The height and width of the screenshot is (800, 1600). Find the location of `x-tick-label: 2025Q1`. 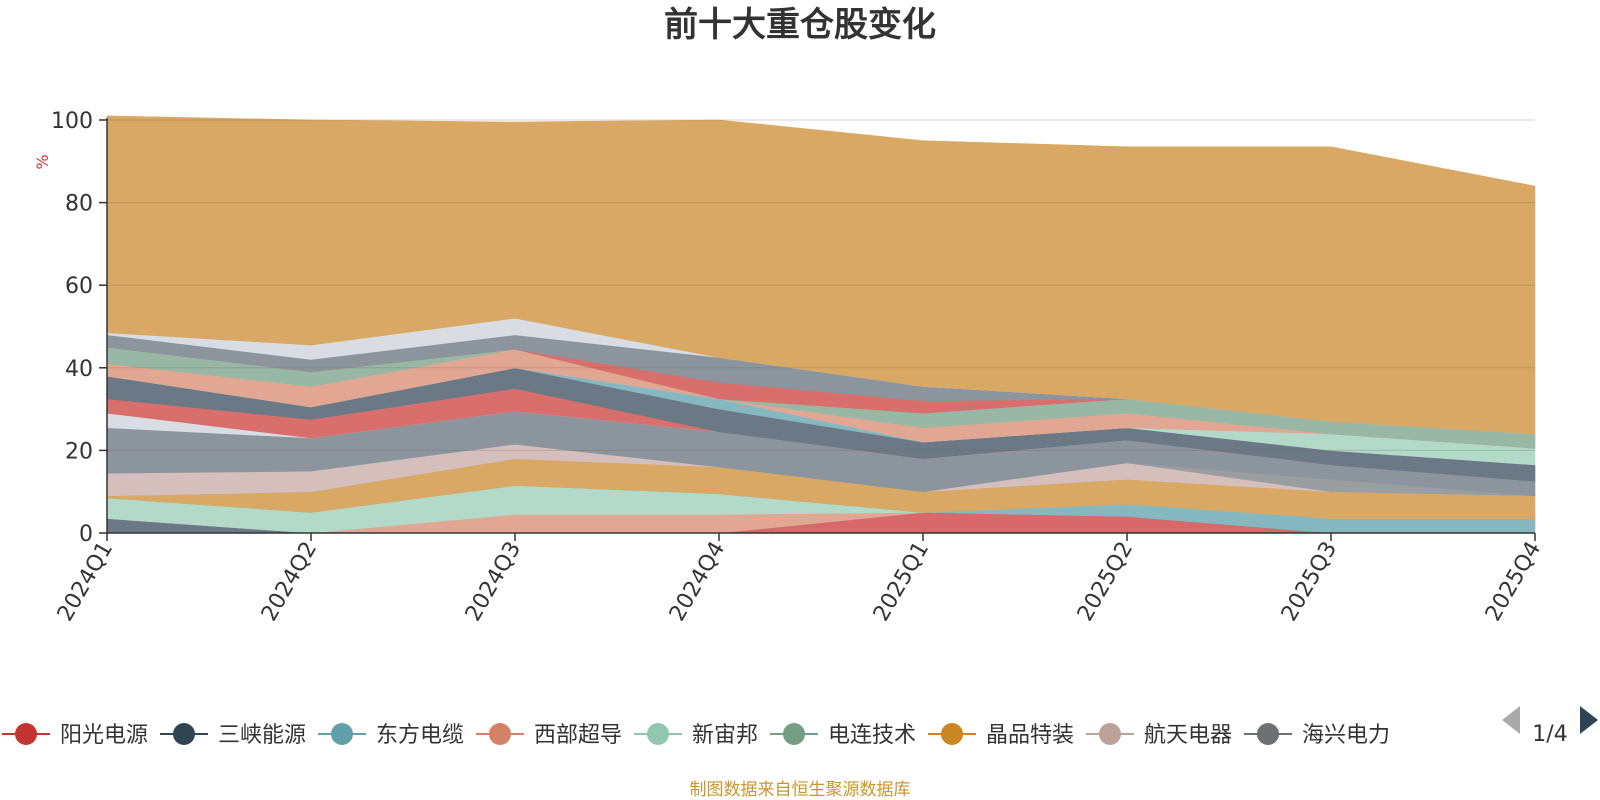

x-tick-label: 2025Q1 is located at coordinates (901, 582).